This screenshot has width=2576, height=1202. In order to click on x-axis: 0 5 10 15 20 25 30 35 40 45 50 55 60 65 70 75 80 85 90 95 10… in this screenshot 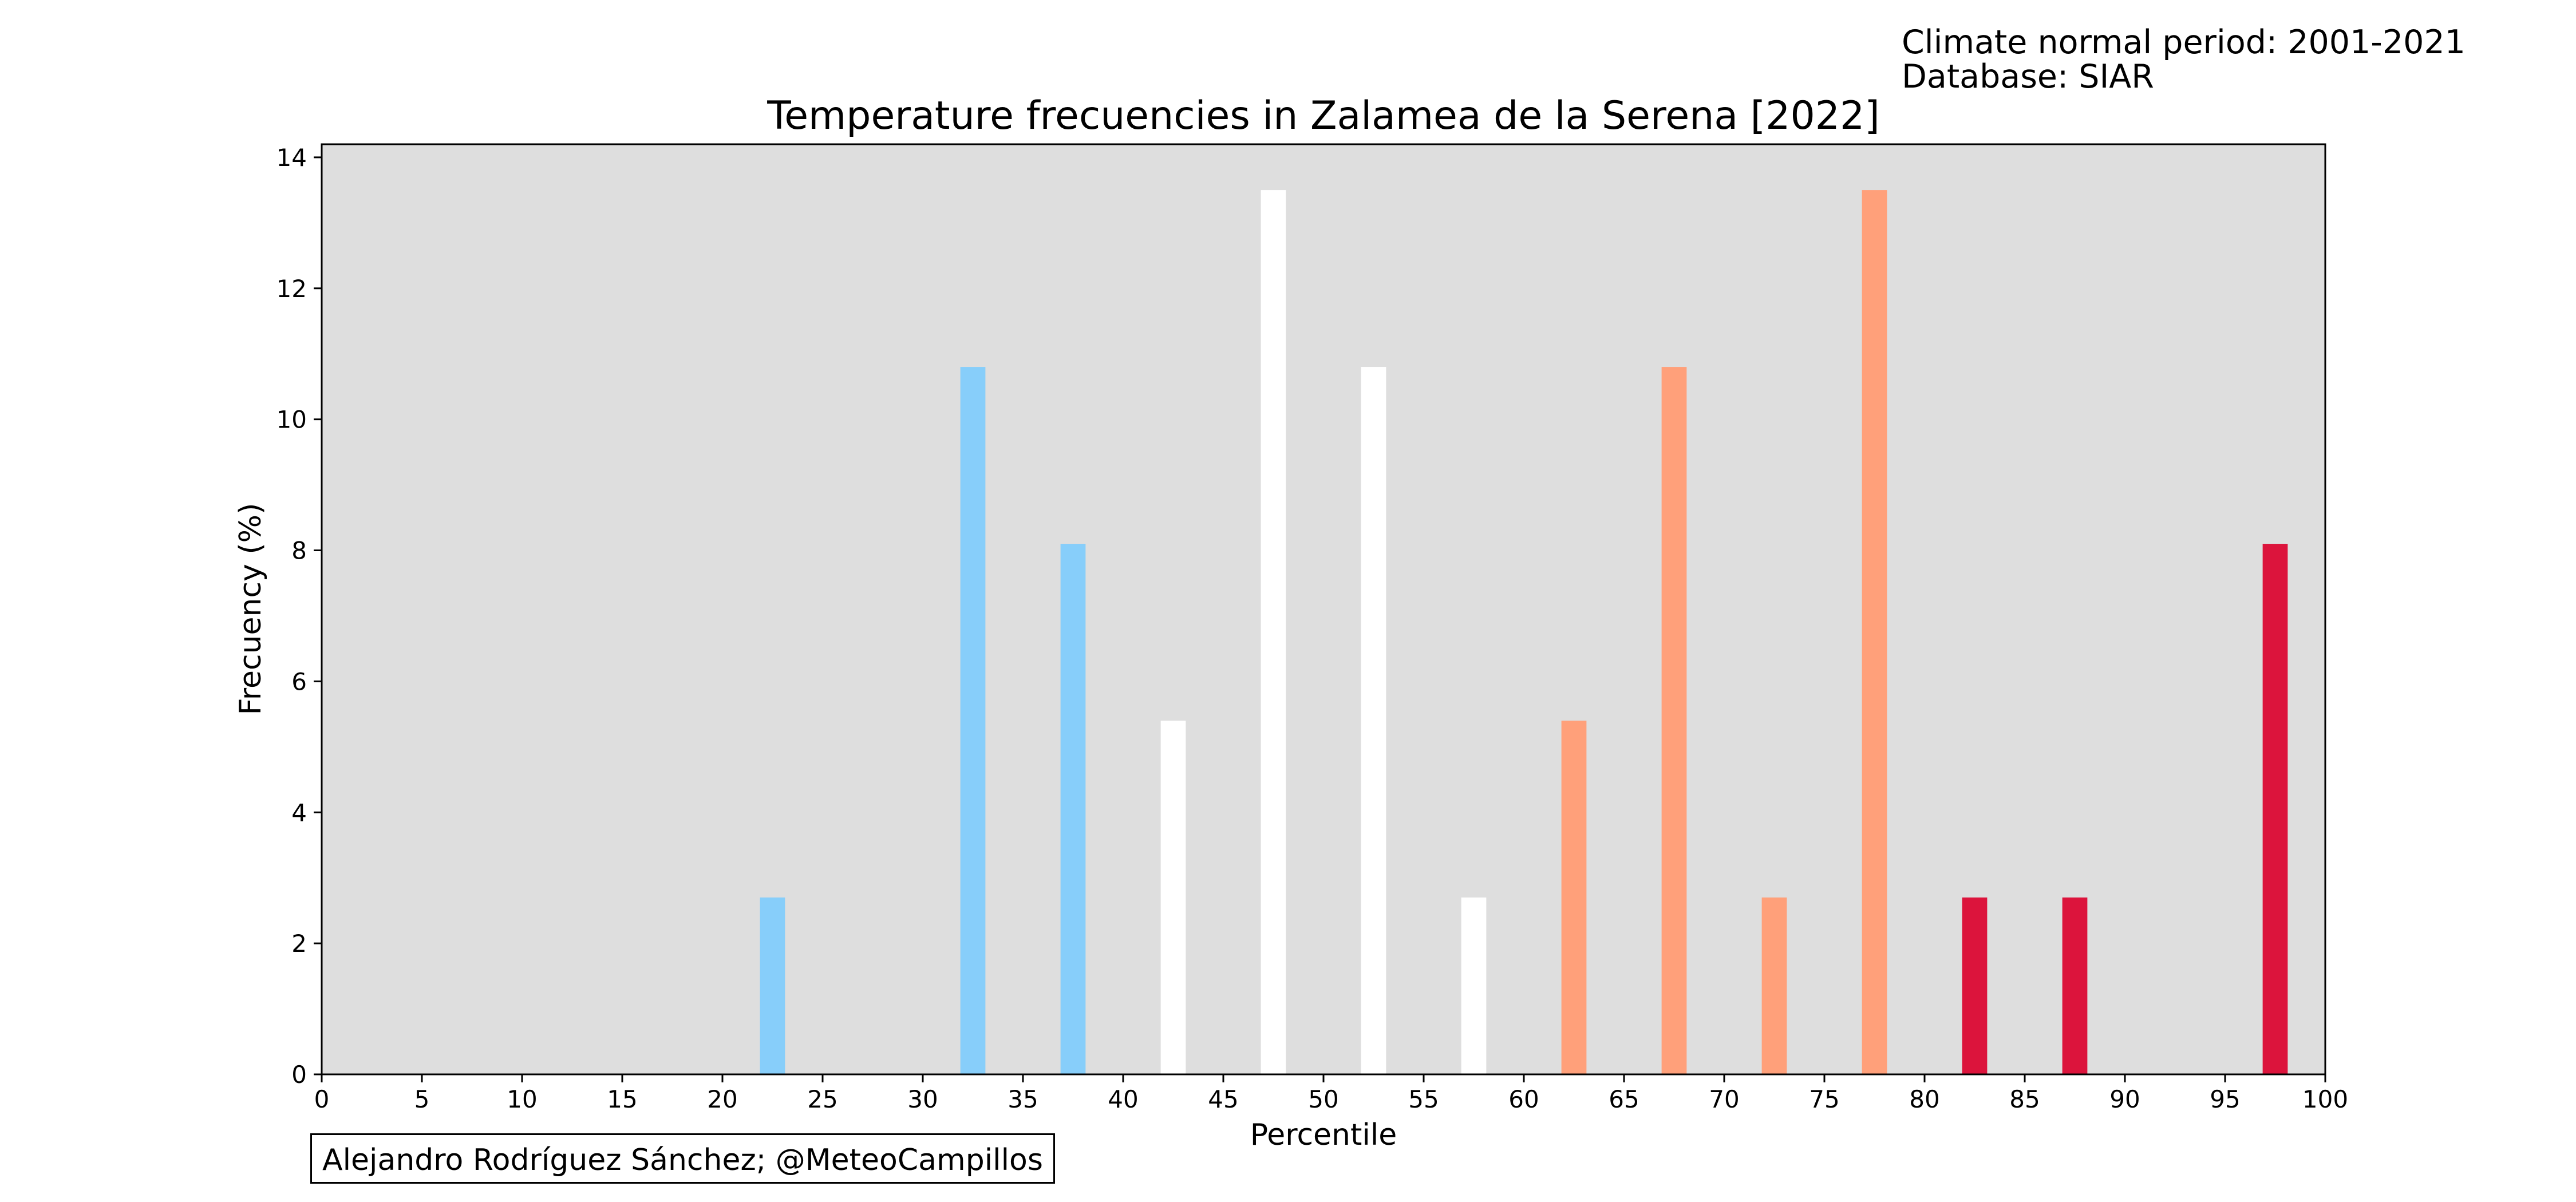, I will do `click(1331, 1094)`.